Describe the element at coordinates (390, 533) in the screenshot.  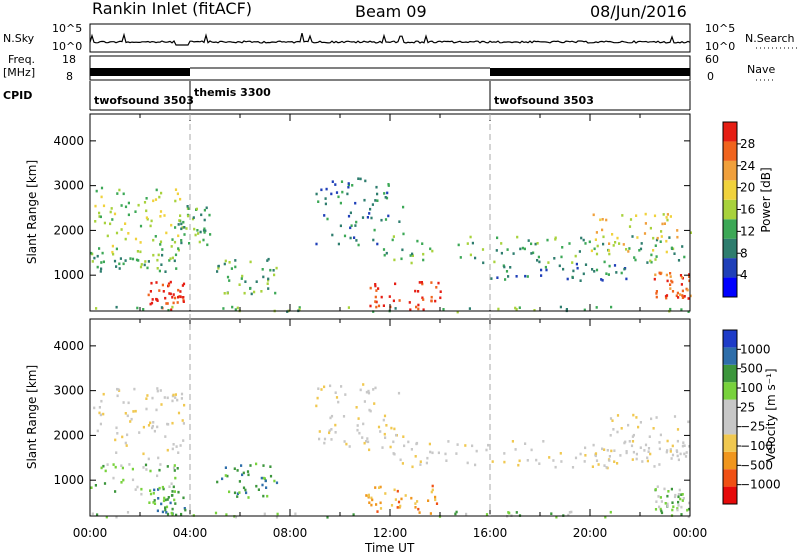
I see `x-tick-3: 12:00` at that location.